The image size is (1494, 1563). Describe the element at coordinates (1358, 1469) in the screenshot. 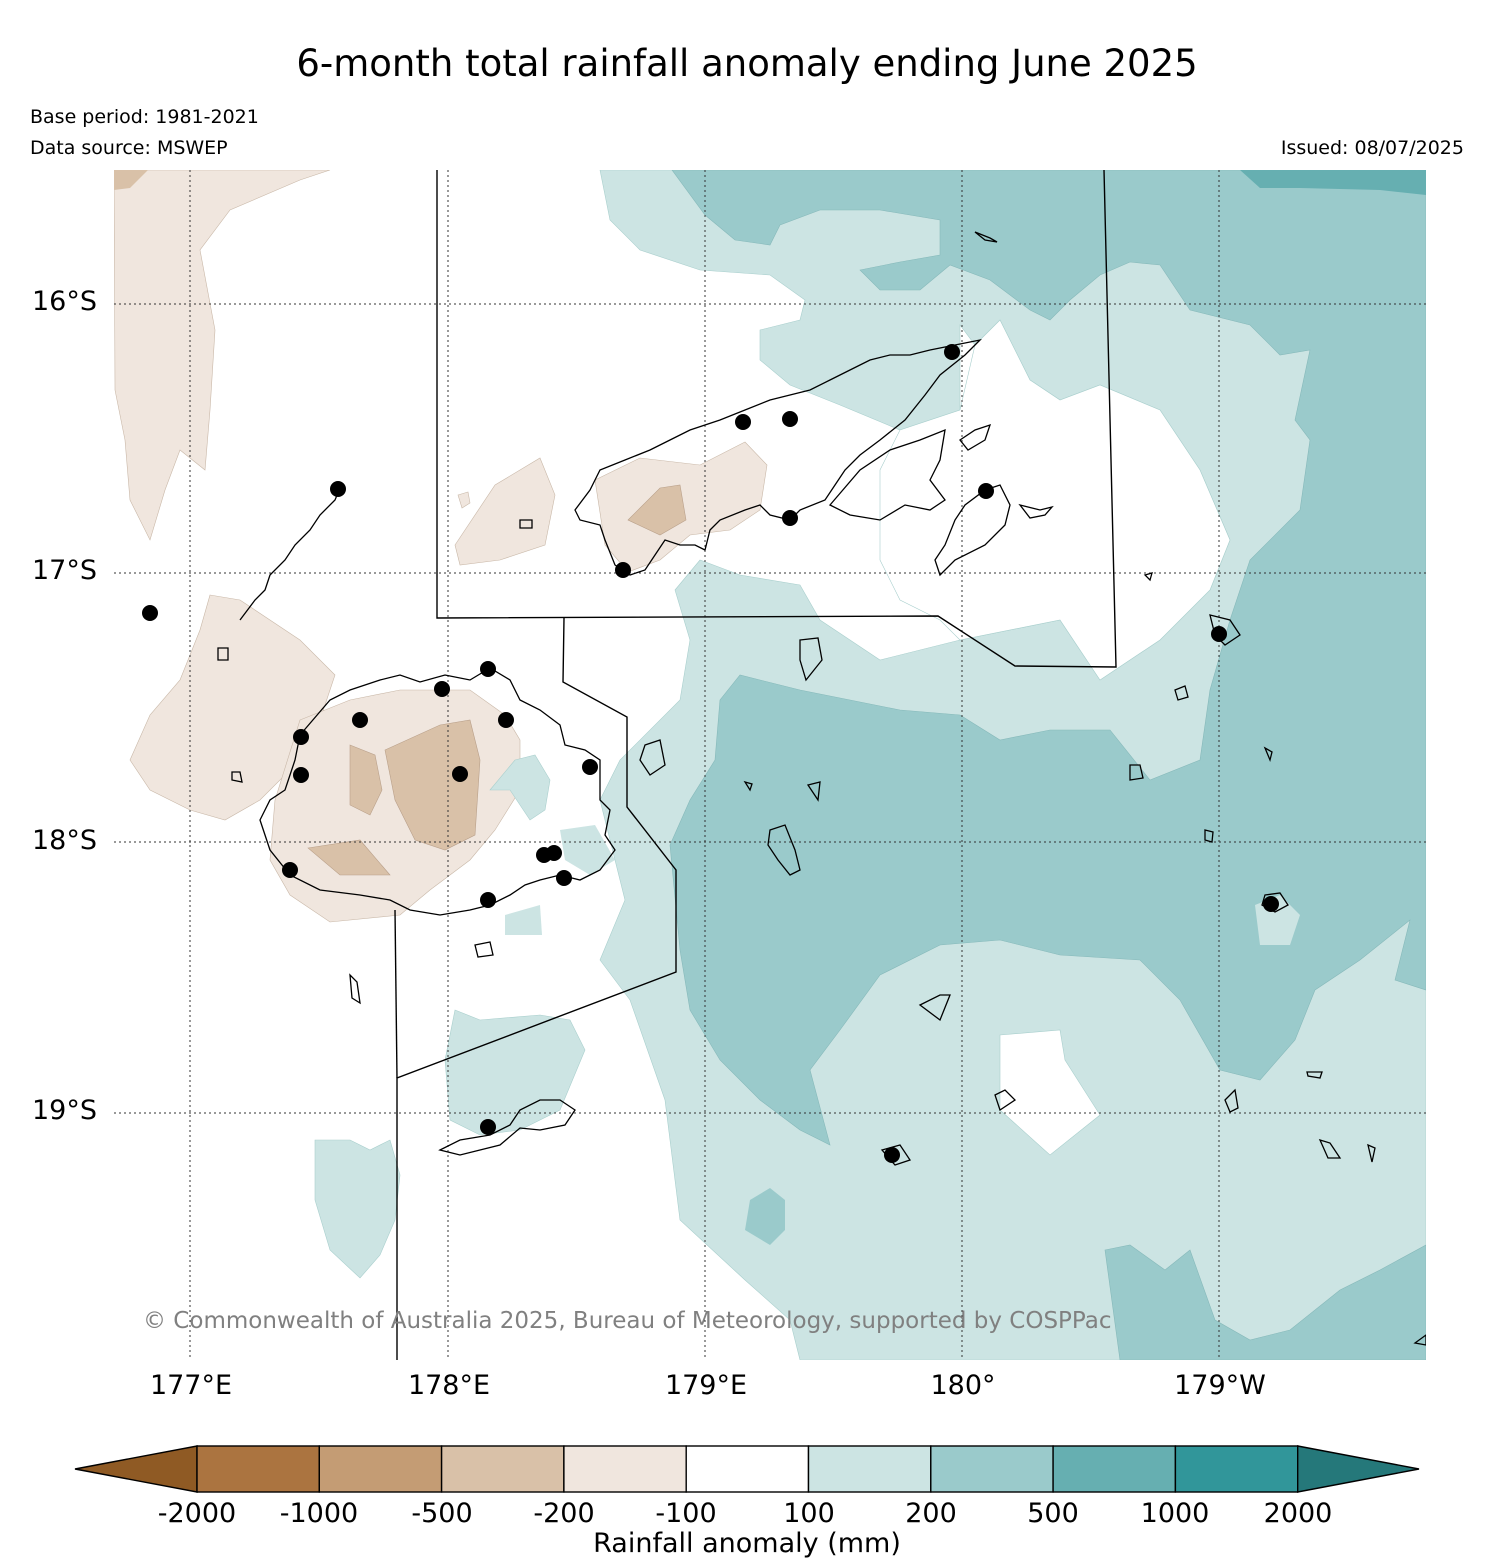

I see `colorbar-extend-high` at that location.